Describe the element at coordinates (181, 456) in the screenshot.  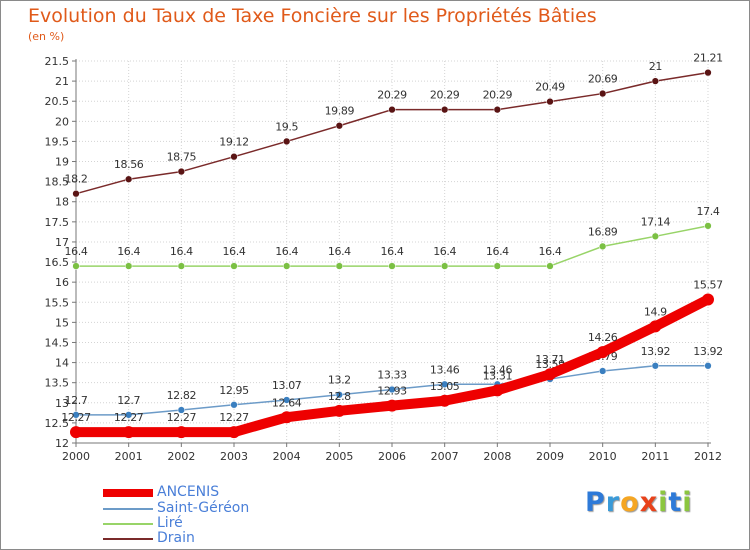
I see `x-tick-label: 2002` at that location.